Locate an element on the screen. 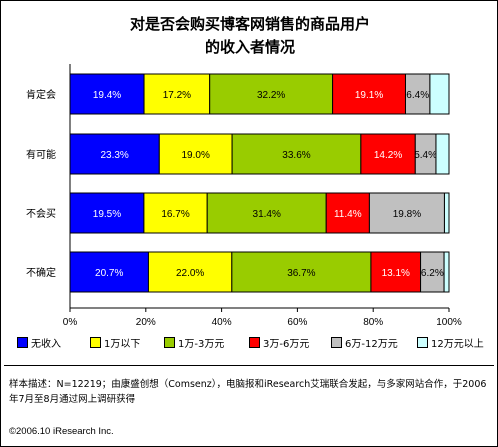  data-label: 19.4% is located at coordinates (107, 95).